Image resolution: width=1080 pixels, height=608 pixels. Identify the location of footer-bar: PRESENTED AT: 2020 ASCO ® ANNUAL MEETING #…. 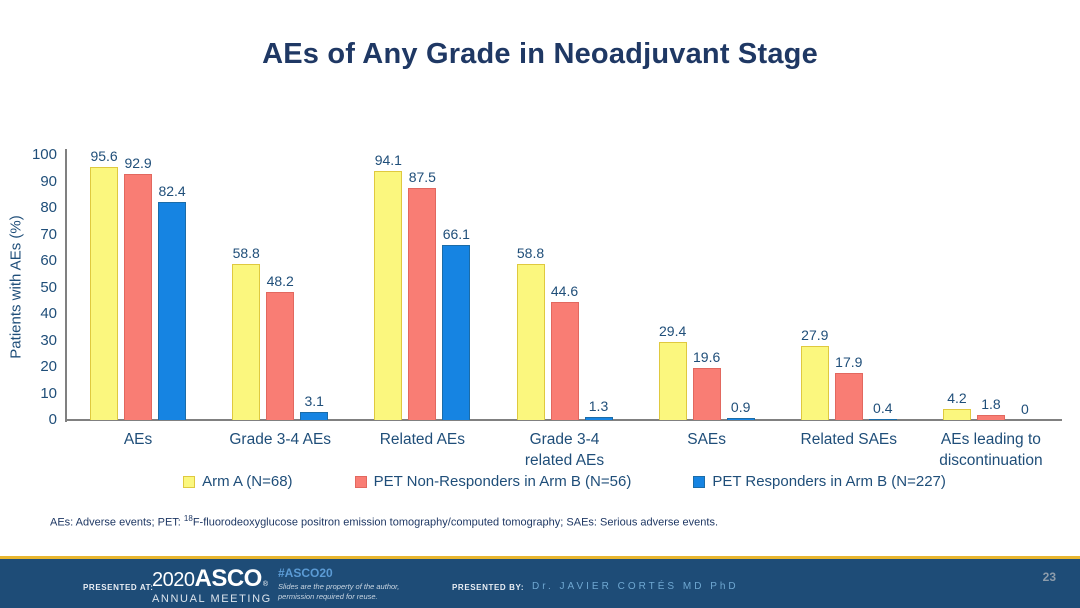
(540, 583).